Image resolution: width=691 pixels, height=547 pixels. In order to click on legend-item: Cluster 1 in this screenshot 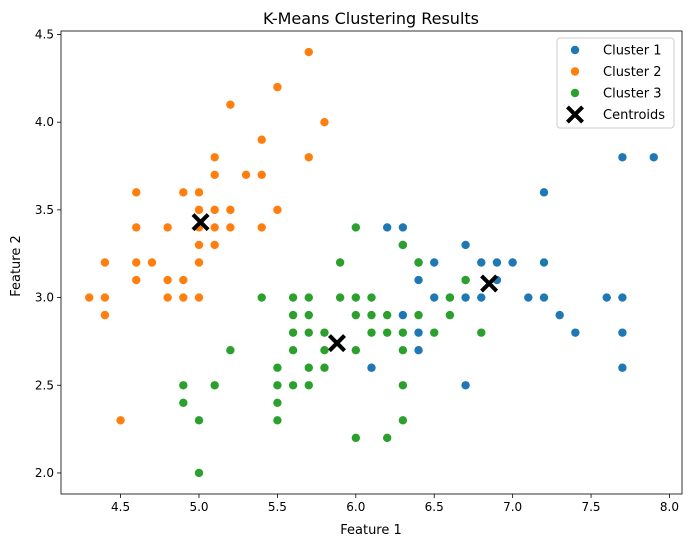, I will do `click(616, 51)`.